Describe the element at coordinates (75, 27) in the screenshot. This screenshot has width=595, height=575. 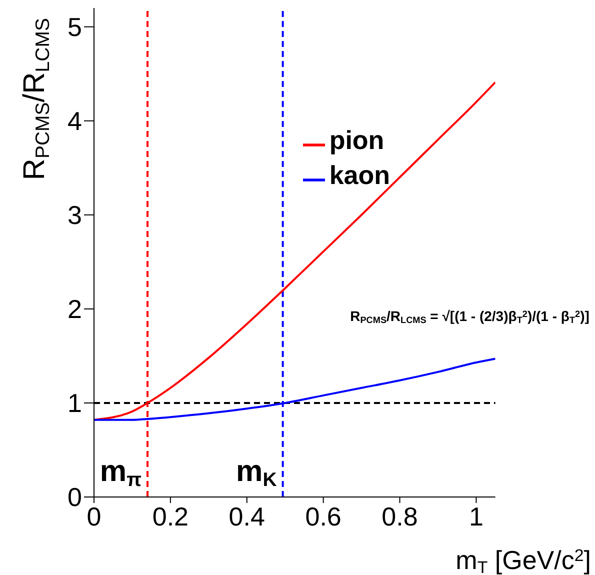
I see `y-tick-label: 5` at that location.